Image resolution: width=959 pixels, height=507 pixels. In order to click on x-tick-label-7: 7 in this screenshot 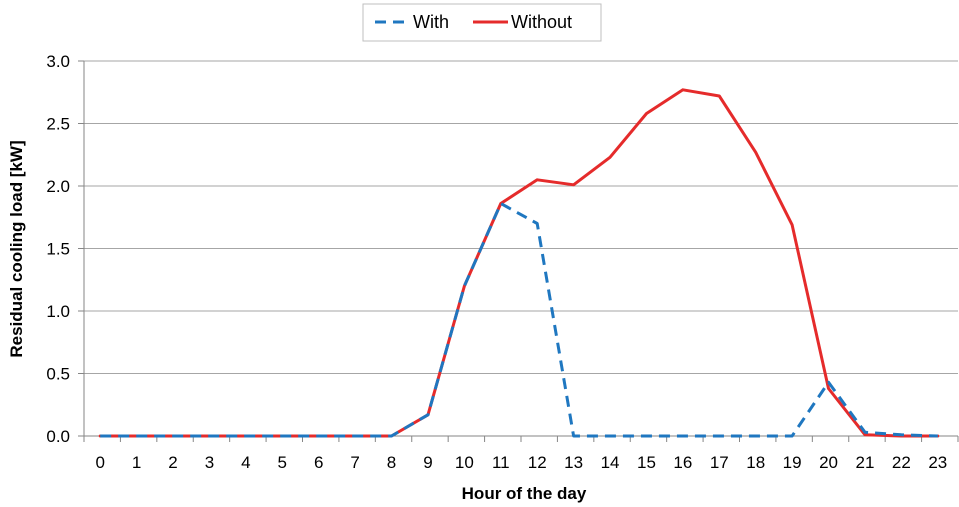, I will do `click(354, 462)`.